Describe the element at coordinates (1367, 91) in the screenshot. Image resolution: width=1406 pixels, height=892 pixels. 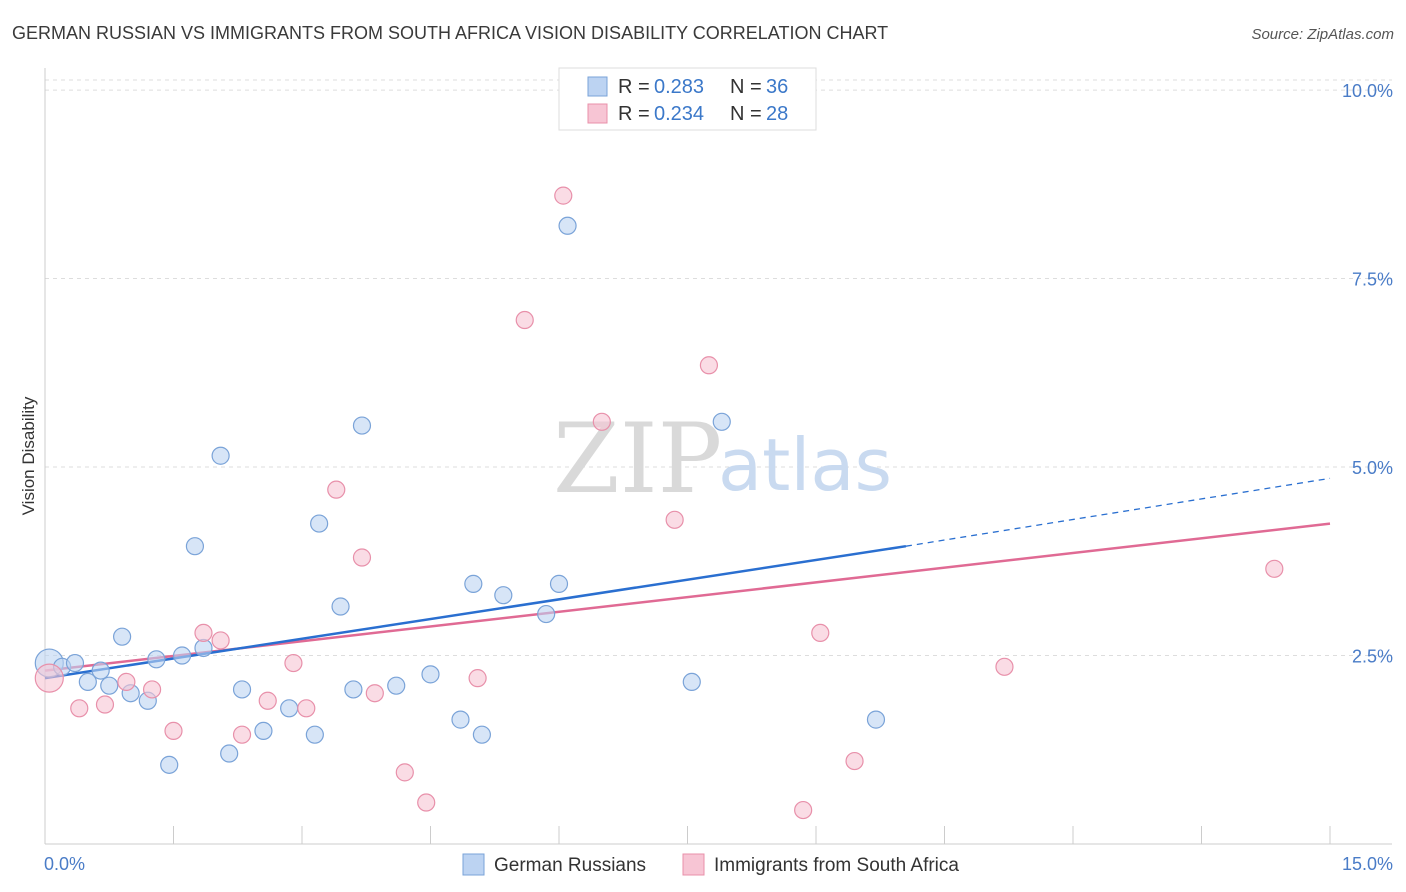
I see `y-tick-label-3: 10.0%` at that location.